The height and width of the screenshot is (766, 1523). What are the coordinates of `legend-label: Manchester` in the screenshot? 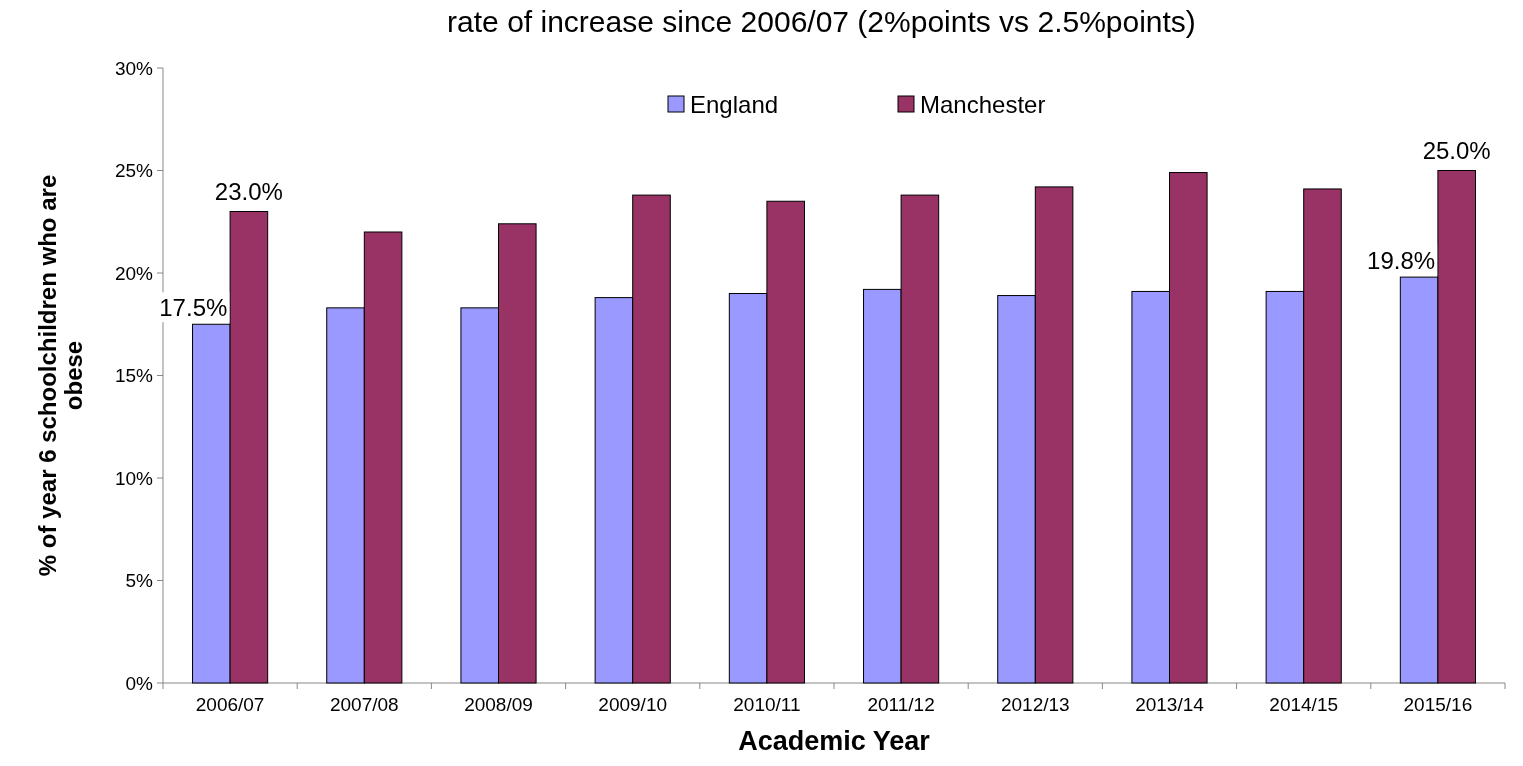 It's located at (983, 105).